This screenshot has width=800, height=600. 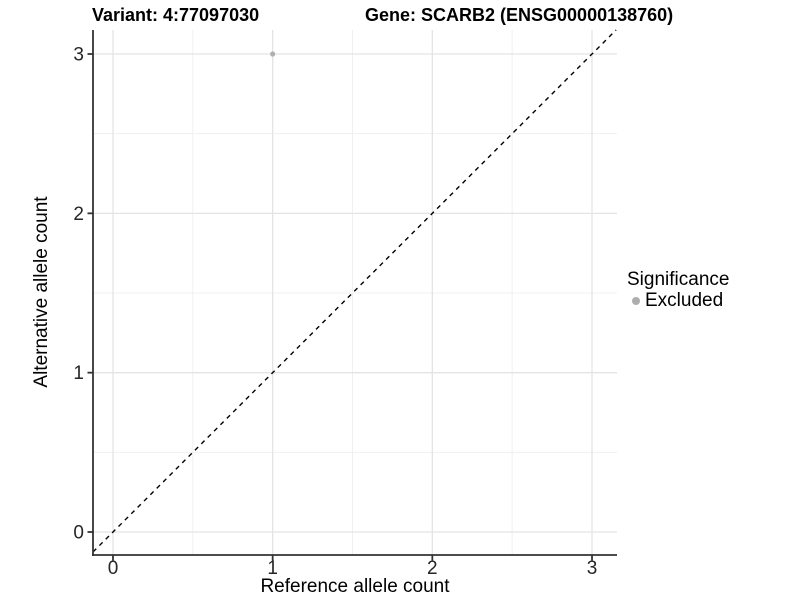 What do you see at coordinates (113, 568) in the screenshot?
I see `x-tick-label: 0` at bounding box center [113, 568].